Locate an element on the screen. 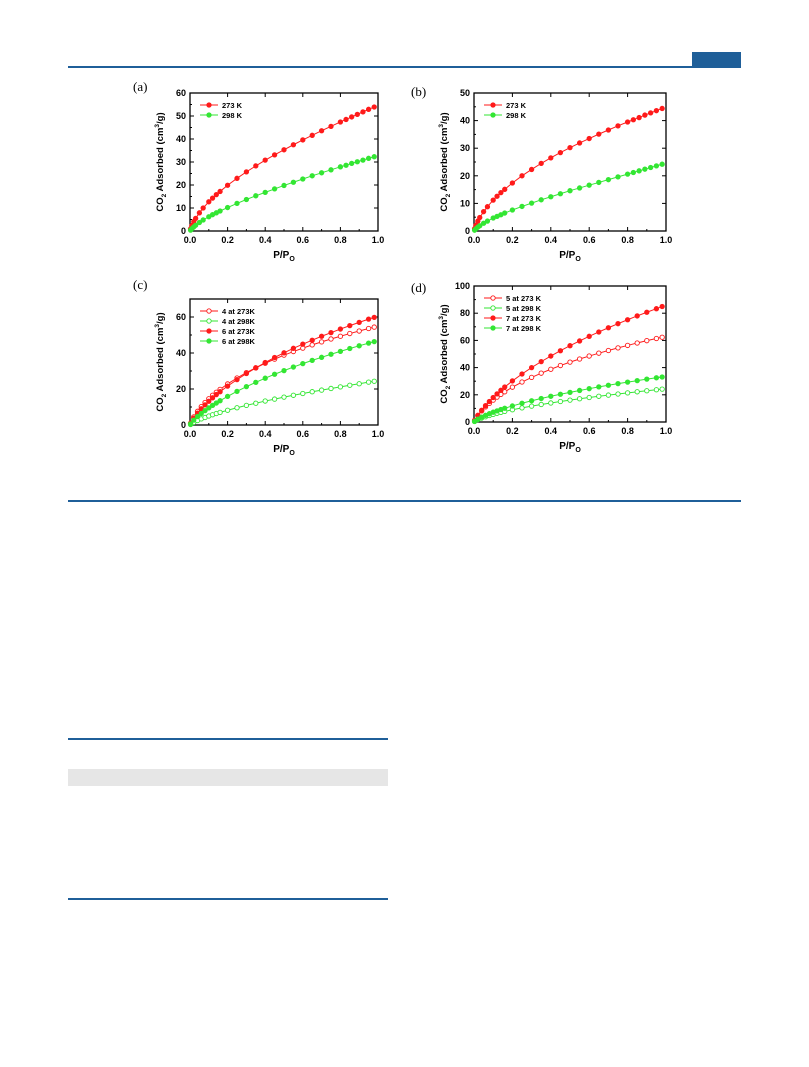  panel-label-c: (c) is located at coordinates (140, 284).